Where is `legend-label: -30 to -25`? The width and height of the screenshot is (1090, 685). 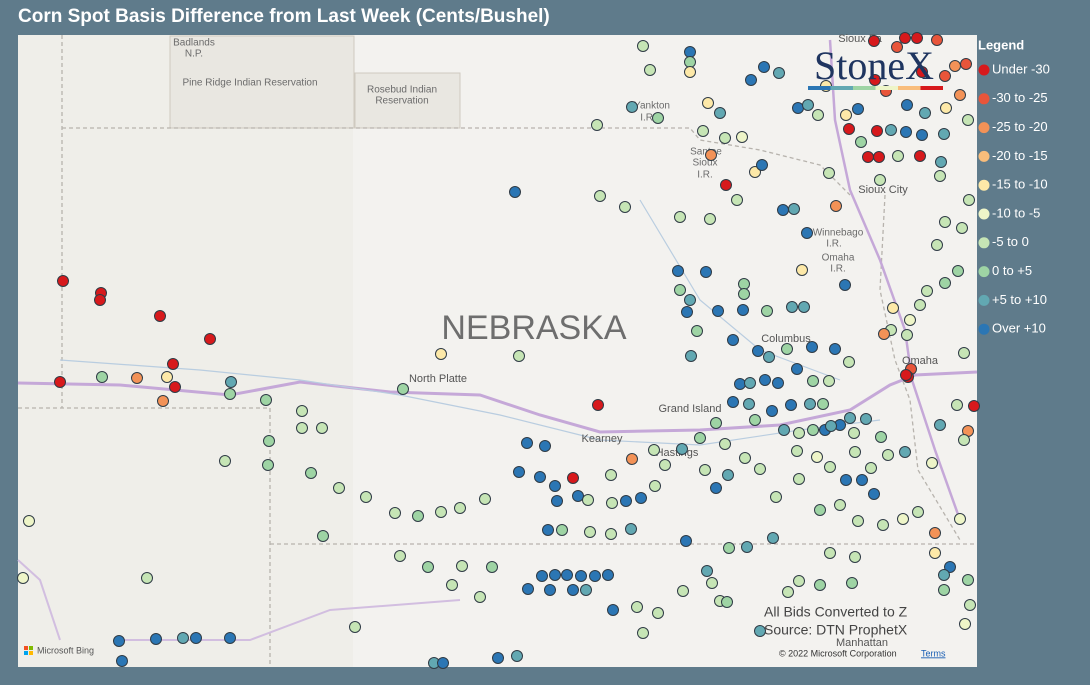
legend-label: -30 to -25 is located at coordinates (1020, 97).